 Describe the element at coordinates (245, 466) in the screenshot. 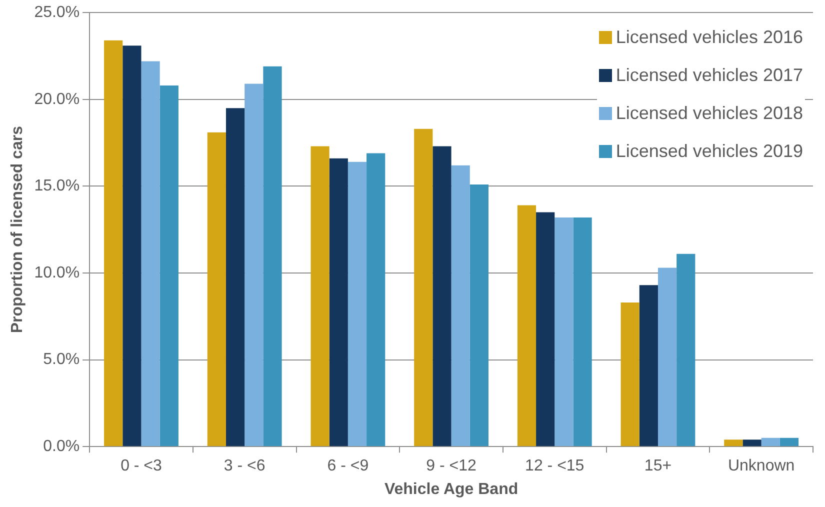

I see `x-tick-label: 3 - <6` at that location.